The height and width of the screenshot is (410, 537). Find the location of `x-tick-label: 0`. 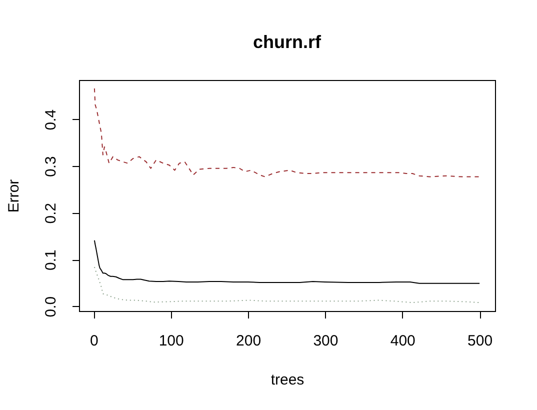

x-tick-label: 0 is located at coordinates (94, 341).